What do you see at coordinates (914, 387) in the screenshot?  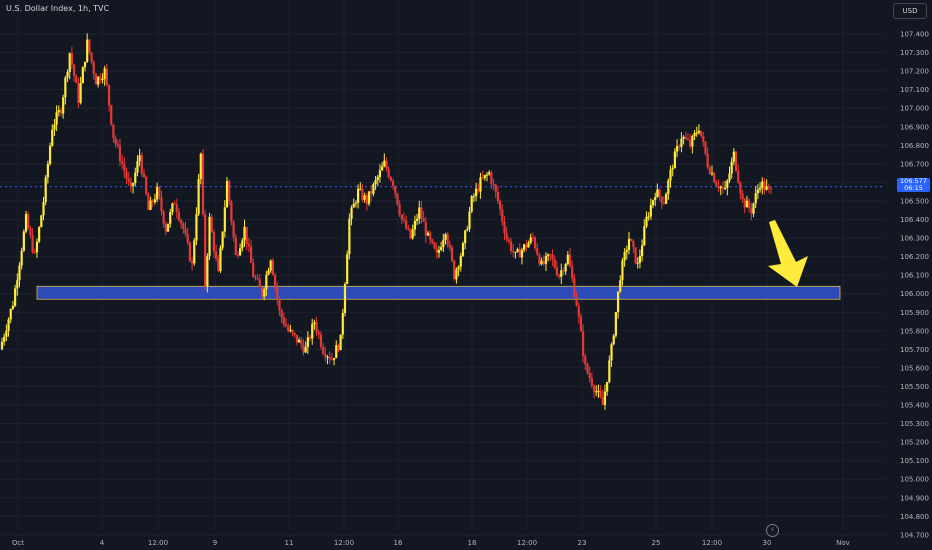 I see `price-tick-label: 105.500` at bounding box center [914, 387].